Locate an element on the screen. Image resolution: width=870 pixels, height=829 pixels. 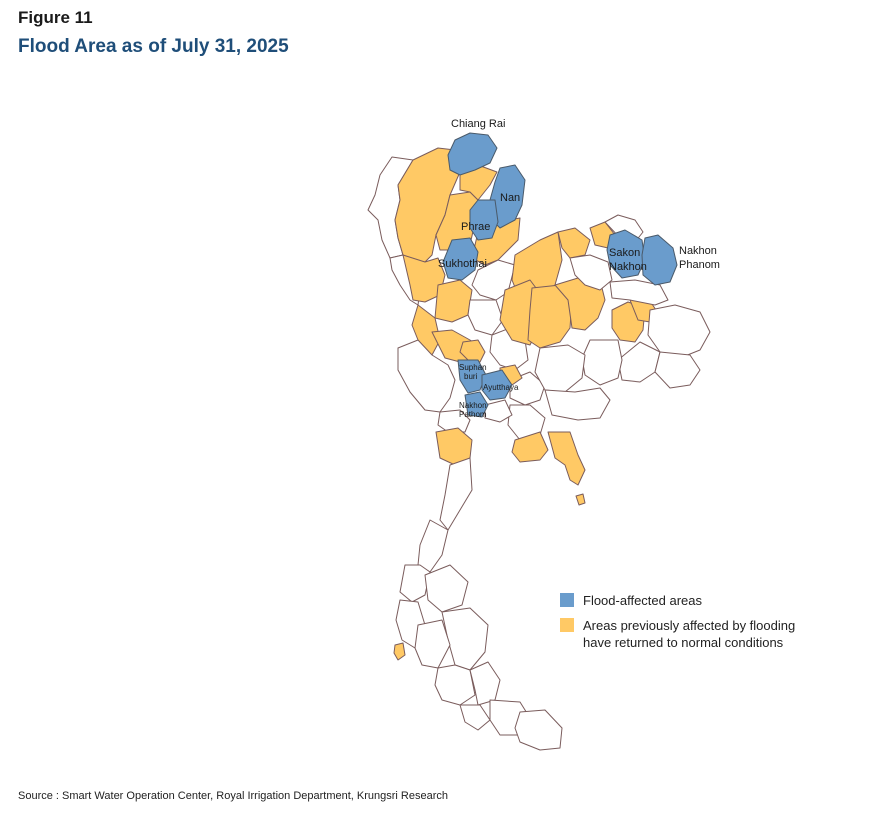
province-ratchaburi is located at coordinates (454, 421).